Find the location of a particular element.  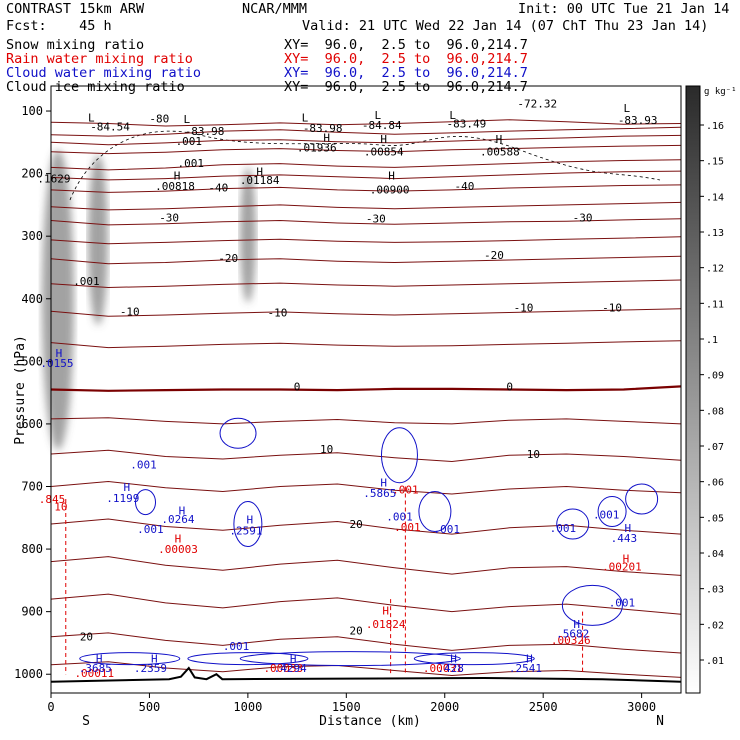

field-cloudwater-xy: XY= 96.0, 2.5 to 96.0,214.7 is located at coordinates (406, 73).